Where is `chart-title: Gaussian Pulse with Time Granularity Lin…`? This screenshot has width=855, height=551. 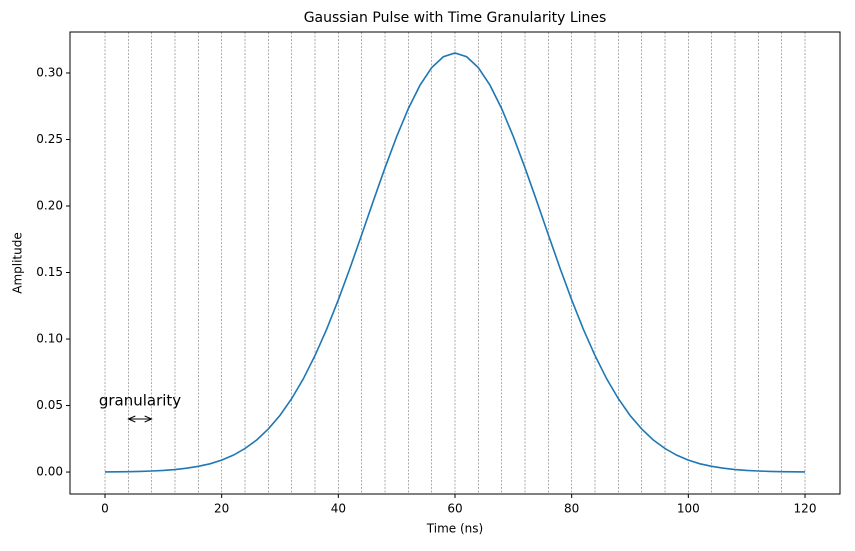 chart-title: Gaussian Pulse with Time Granularity Lin… is located at coordinates (455, 18).